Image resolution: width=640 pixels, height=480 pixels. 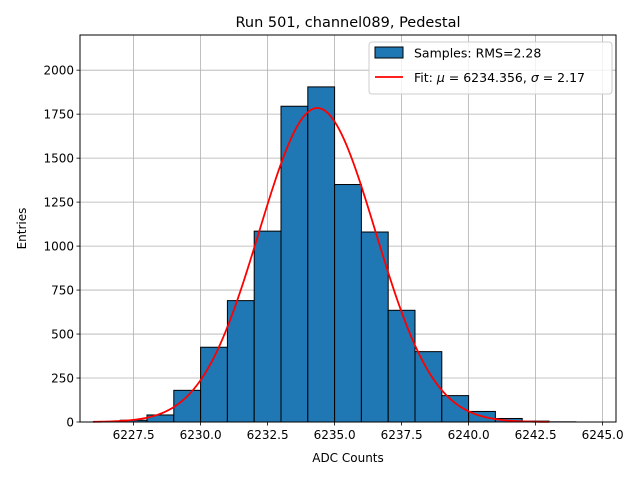 What do you see at coordinates (348, 458) in the screenshot?
I see `x-axis-label: ADC Counts` at bounding box center [348, 458].